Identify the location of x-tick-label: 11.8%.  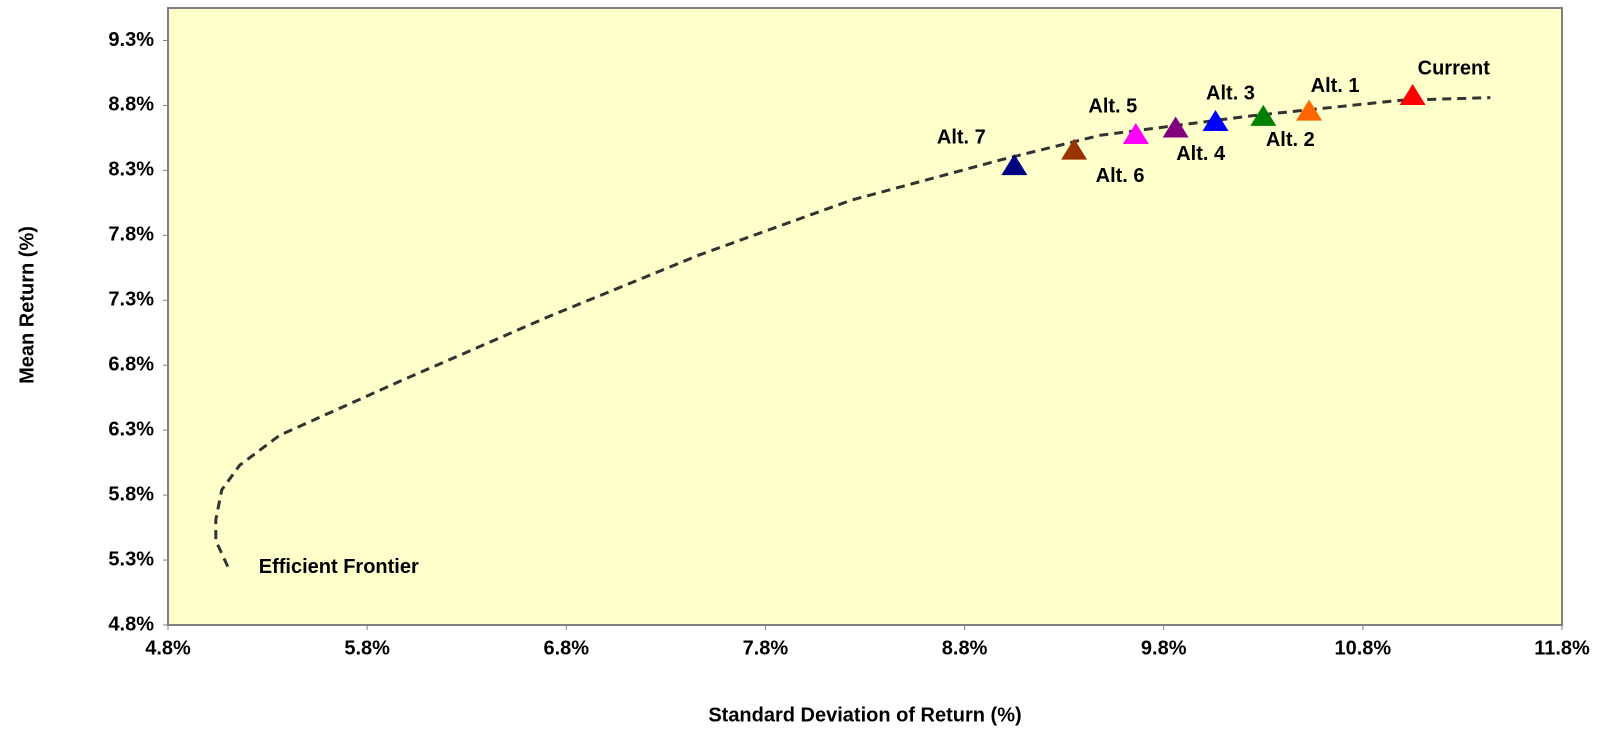
(1562, 648).